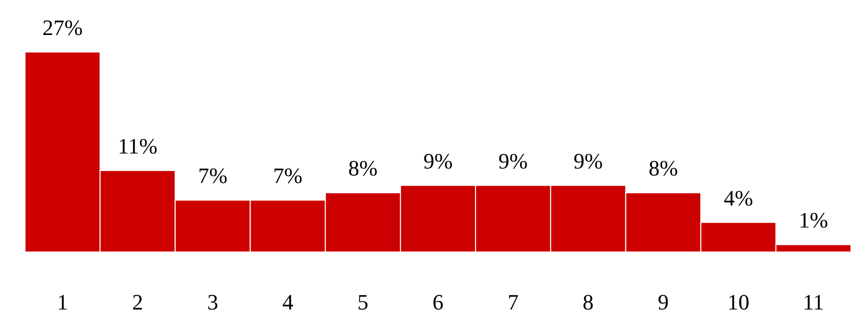 This screenshot has height=327, width=863. I want to click on x-tick-label: 1, so click(62, 302).